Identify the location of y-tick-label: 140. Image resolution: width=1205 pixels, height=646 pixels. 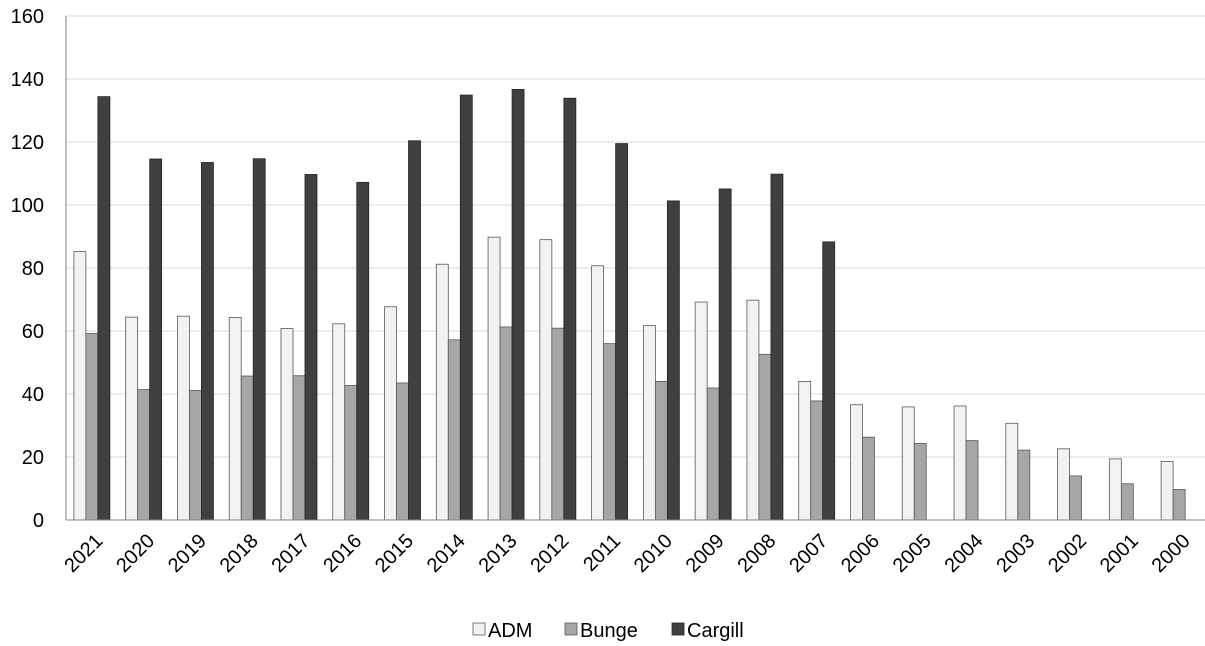
(27, 80).